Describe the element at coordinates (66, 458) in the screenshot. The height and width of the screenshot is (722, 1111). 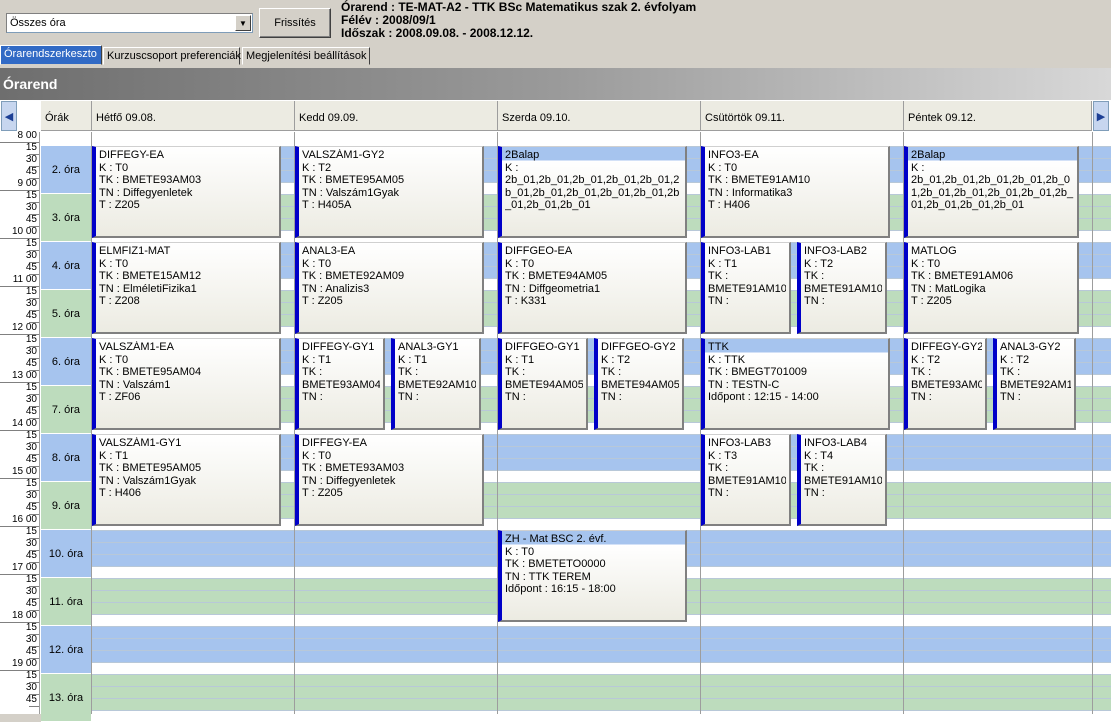
I see `period-label: 8. óra` at that location.